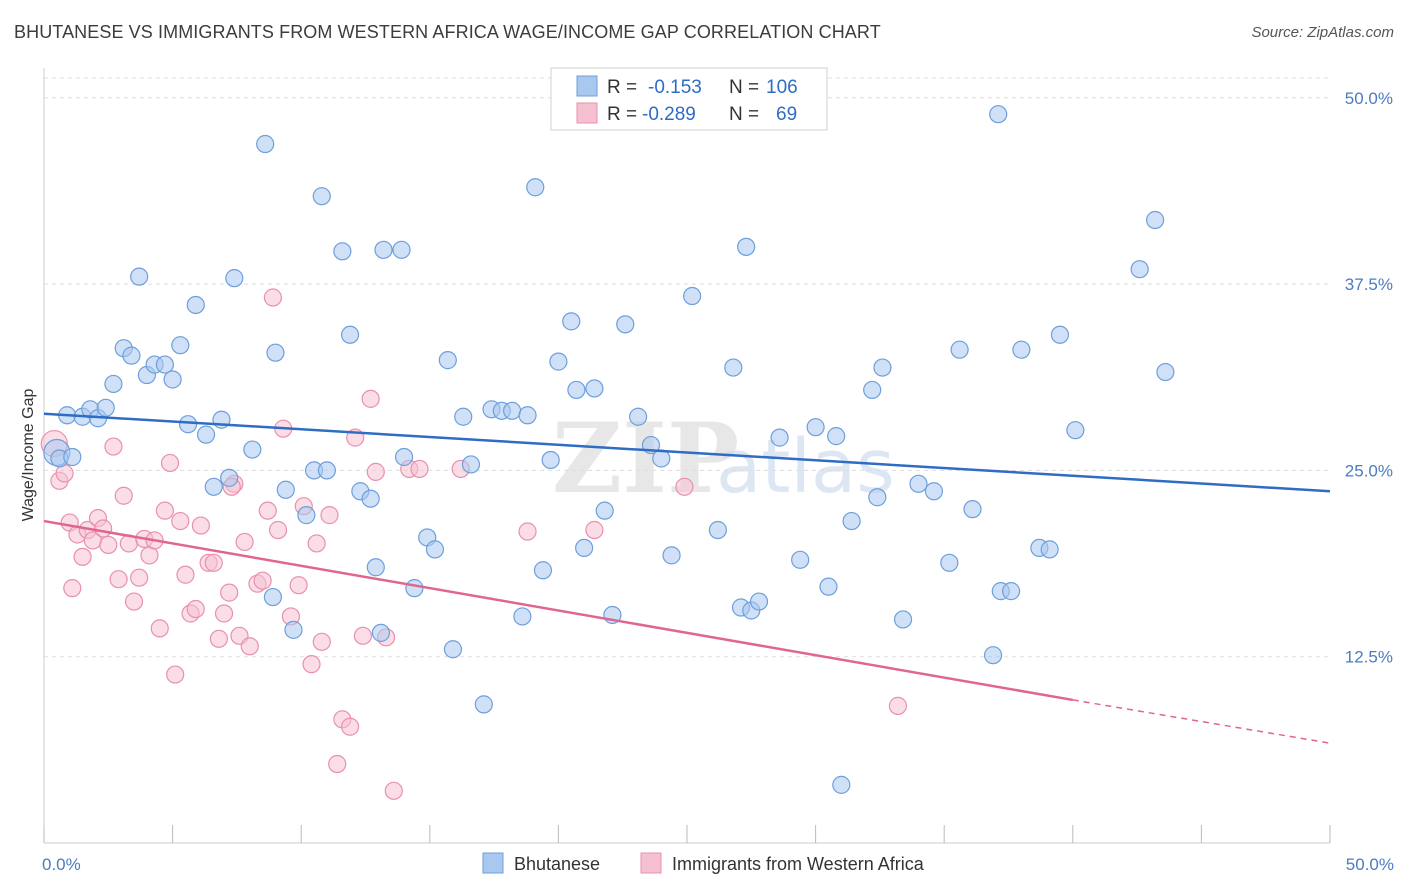  What do you see at coordinates (28, 455) in the screenshot?
I see `y-axis-label: Wage/Income Gap` at bounding box center [28, 455].